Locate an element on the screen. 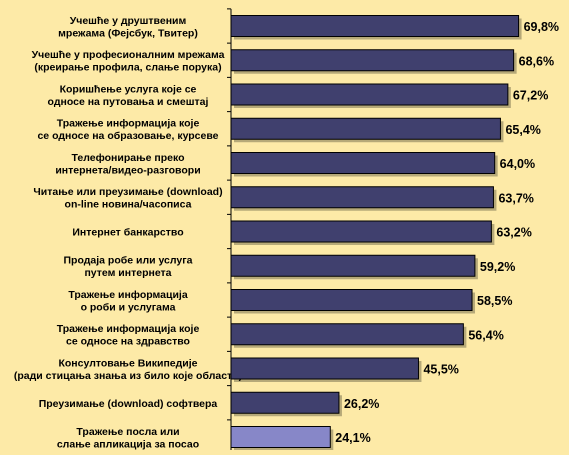 This screenshot has height=455, width=569. category-label: Интернет банкарство is located at coordinates (127, 233).